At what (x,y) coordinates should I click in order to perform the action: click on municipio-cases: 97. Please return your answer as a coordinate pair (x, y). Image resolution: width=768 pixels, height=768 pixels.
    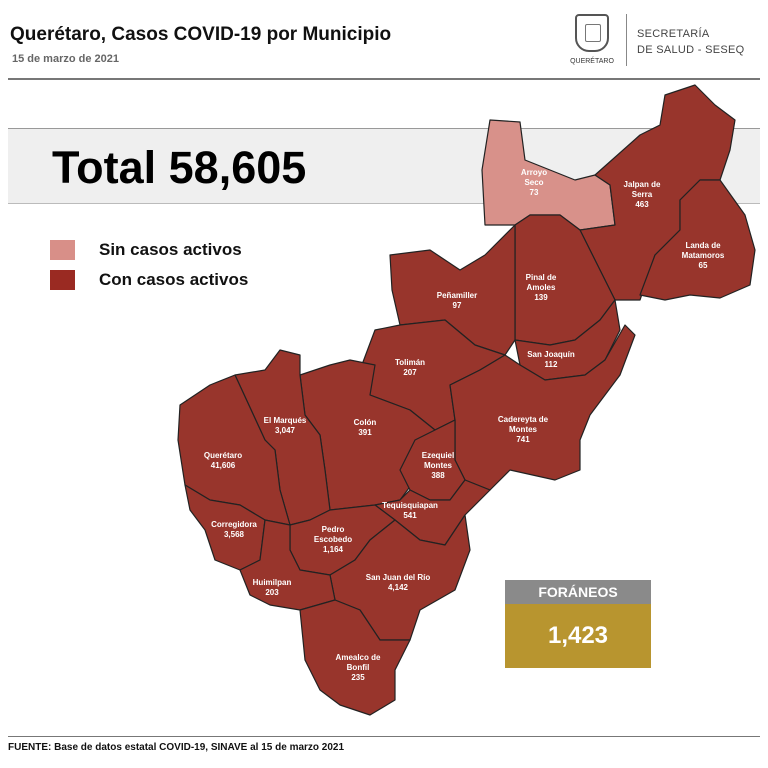
    Looking at the image, I should click on (457, 305).